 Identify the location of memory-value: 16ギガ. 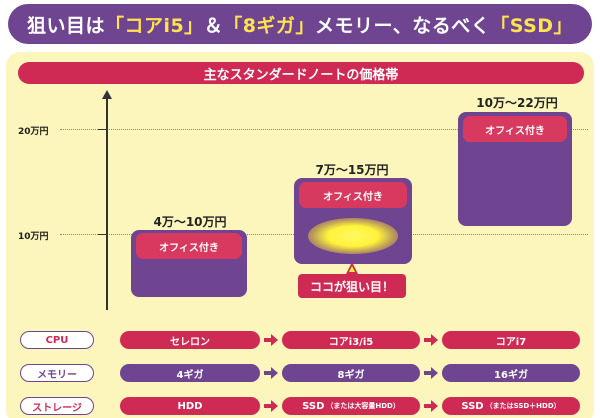
(511, 373).